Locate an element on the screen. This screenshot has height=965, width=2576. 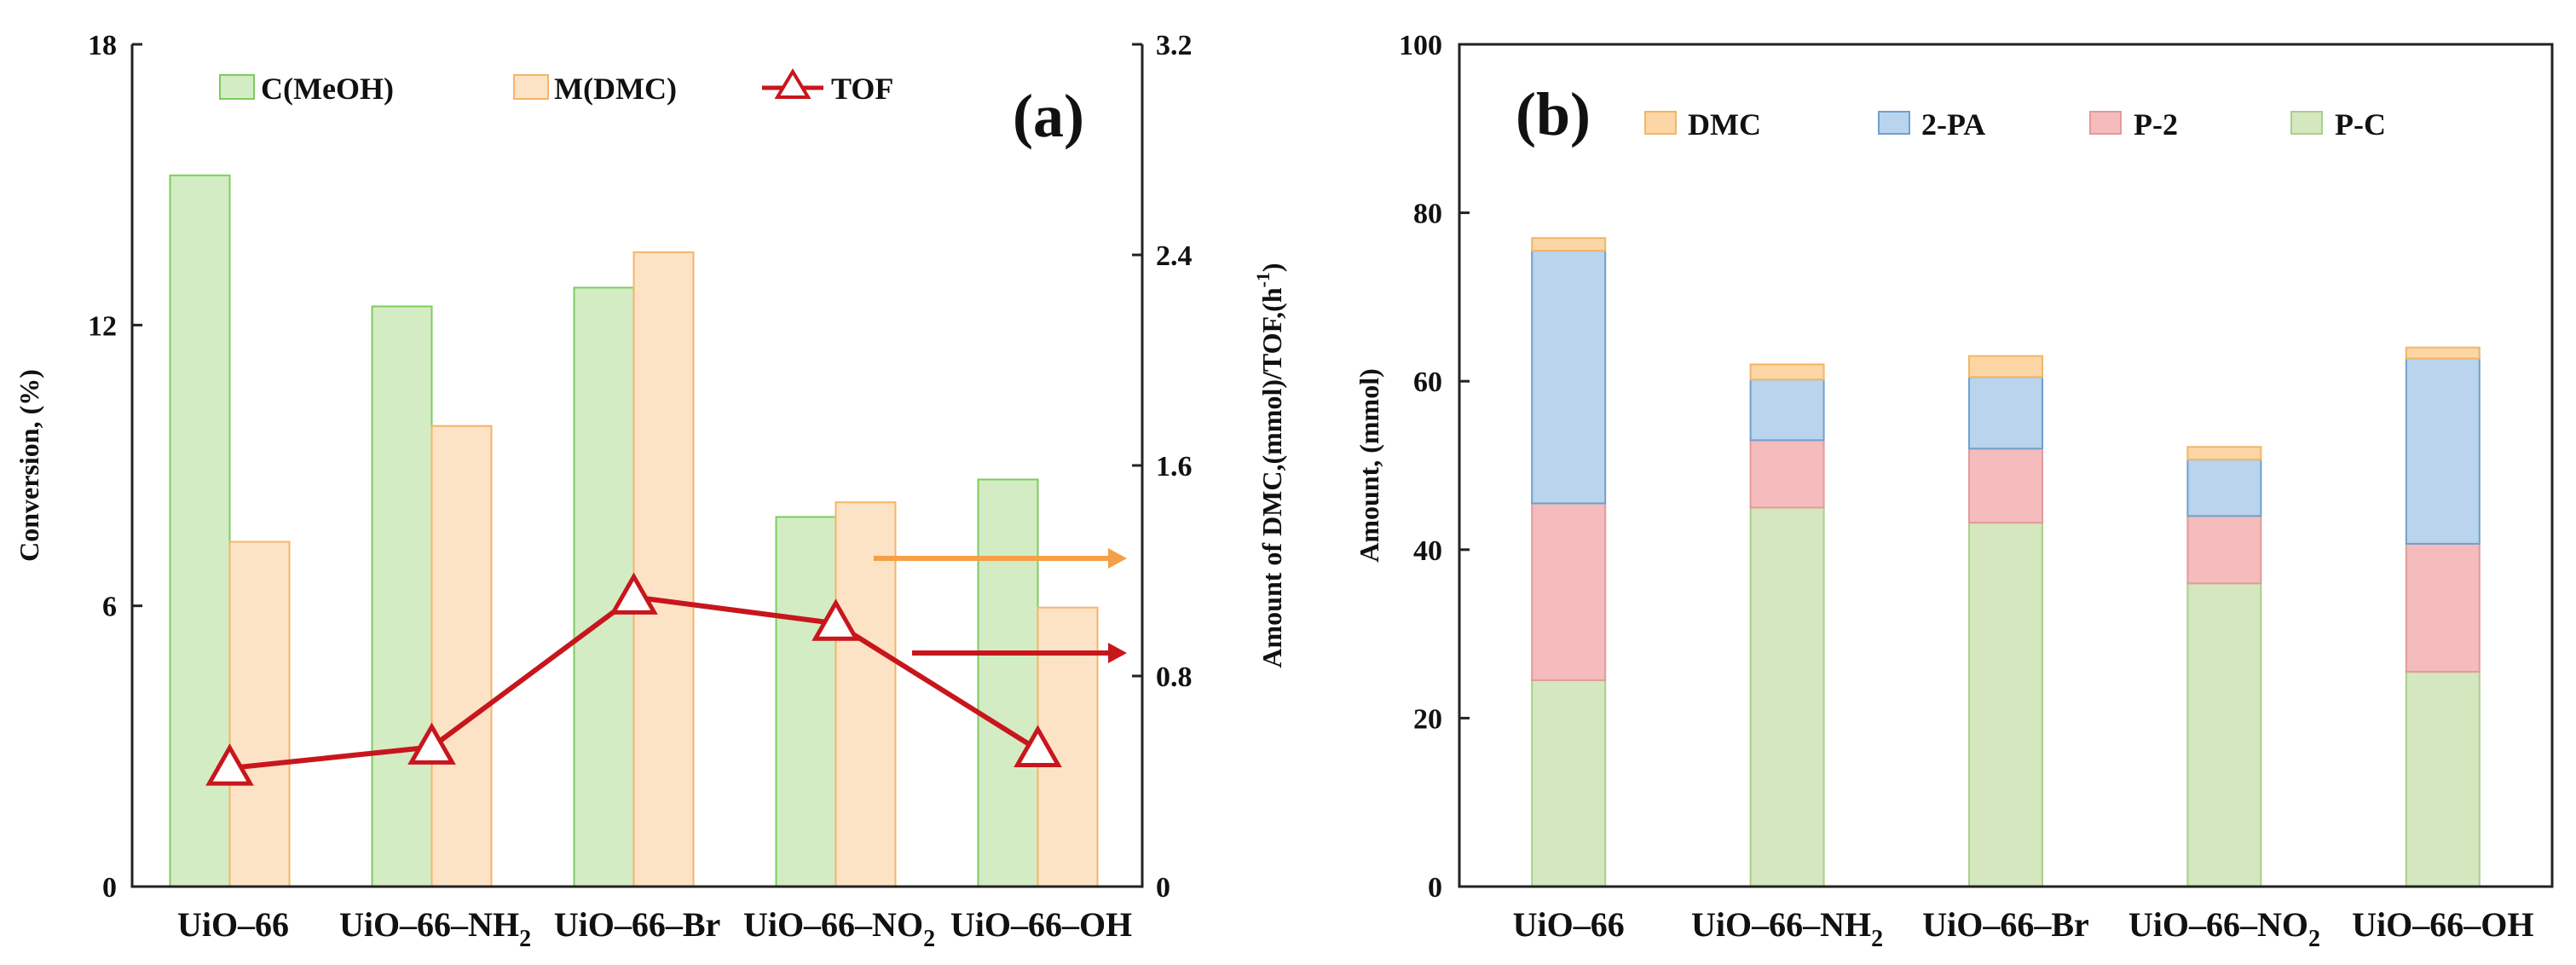
legend-swatch-2-pa is located at coordinates (1894, 123).